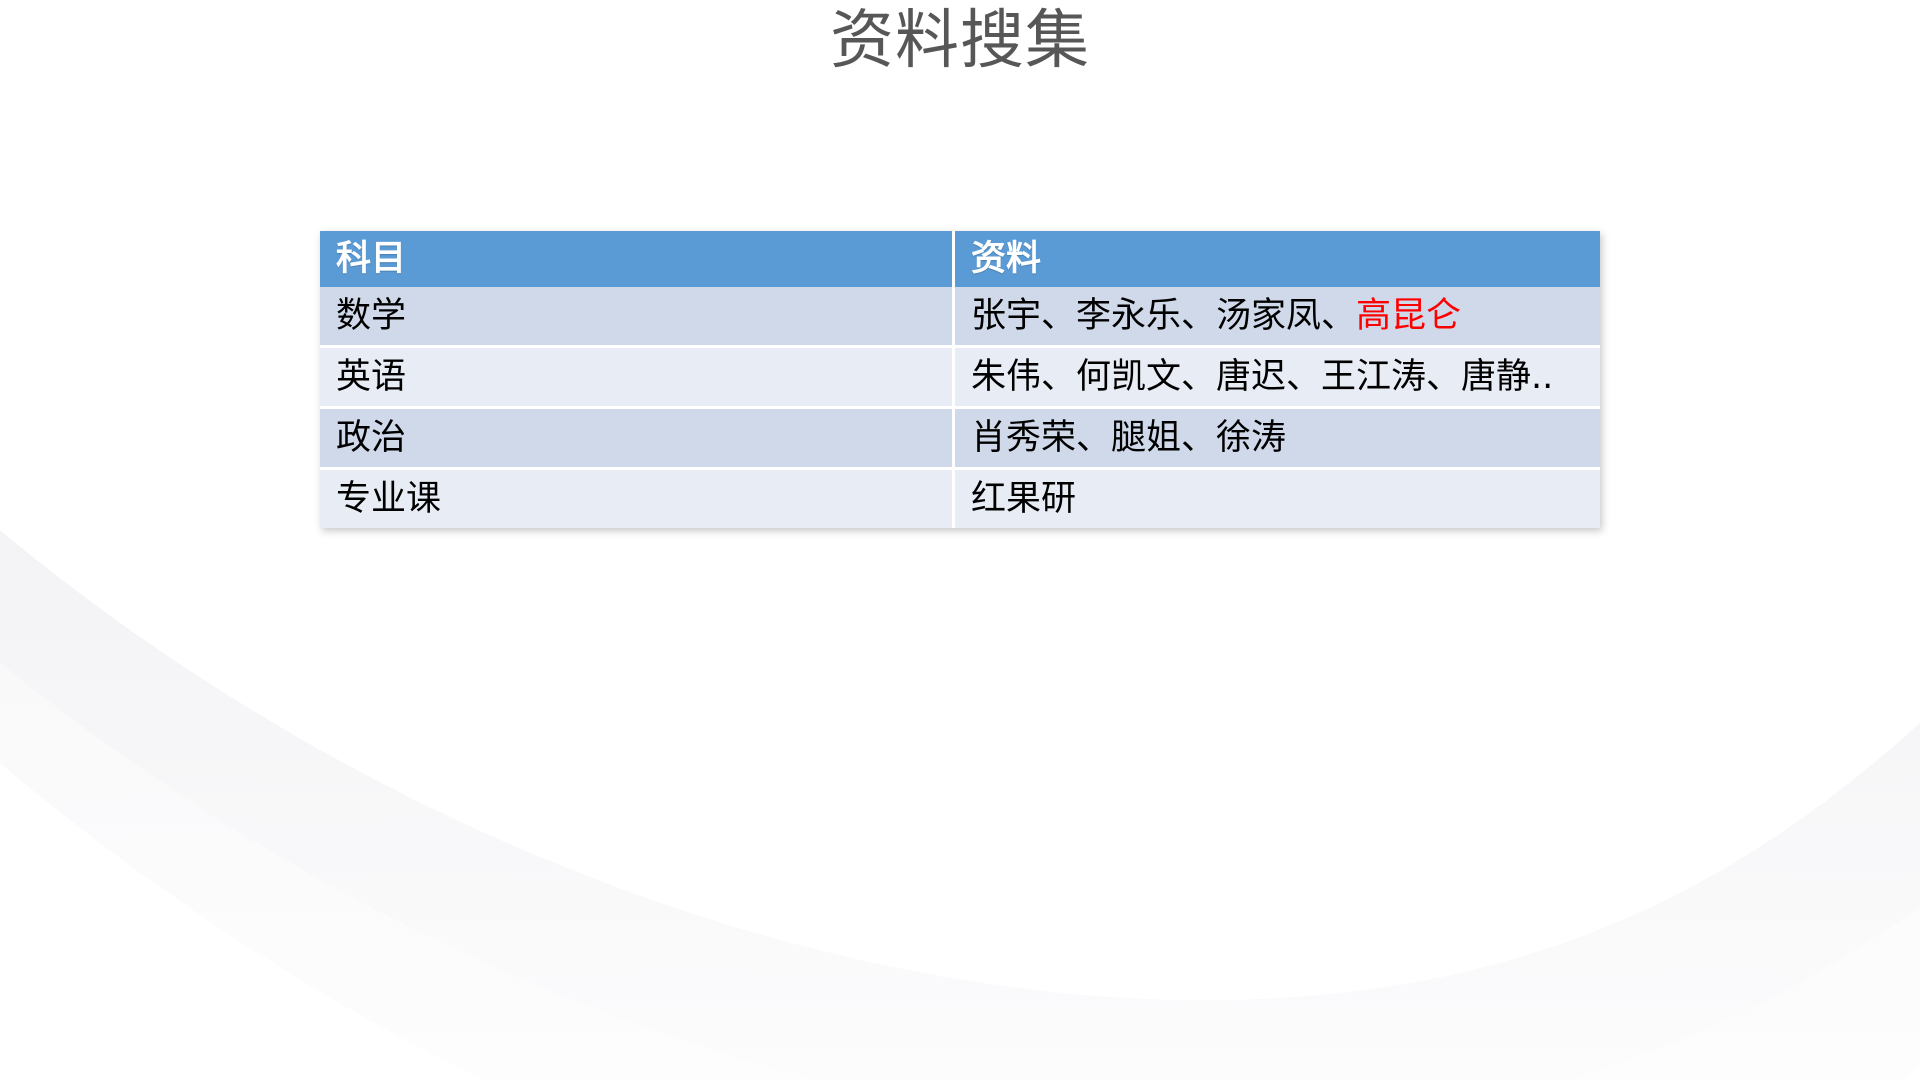 The height and width of the screenshot is (1080, 1920). I want to click on cell-subject: 政治, so click(636, 439).